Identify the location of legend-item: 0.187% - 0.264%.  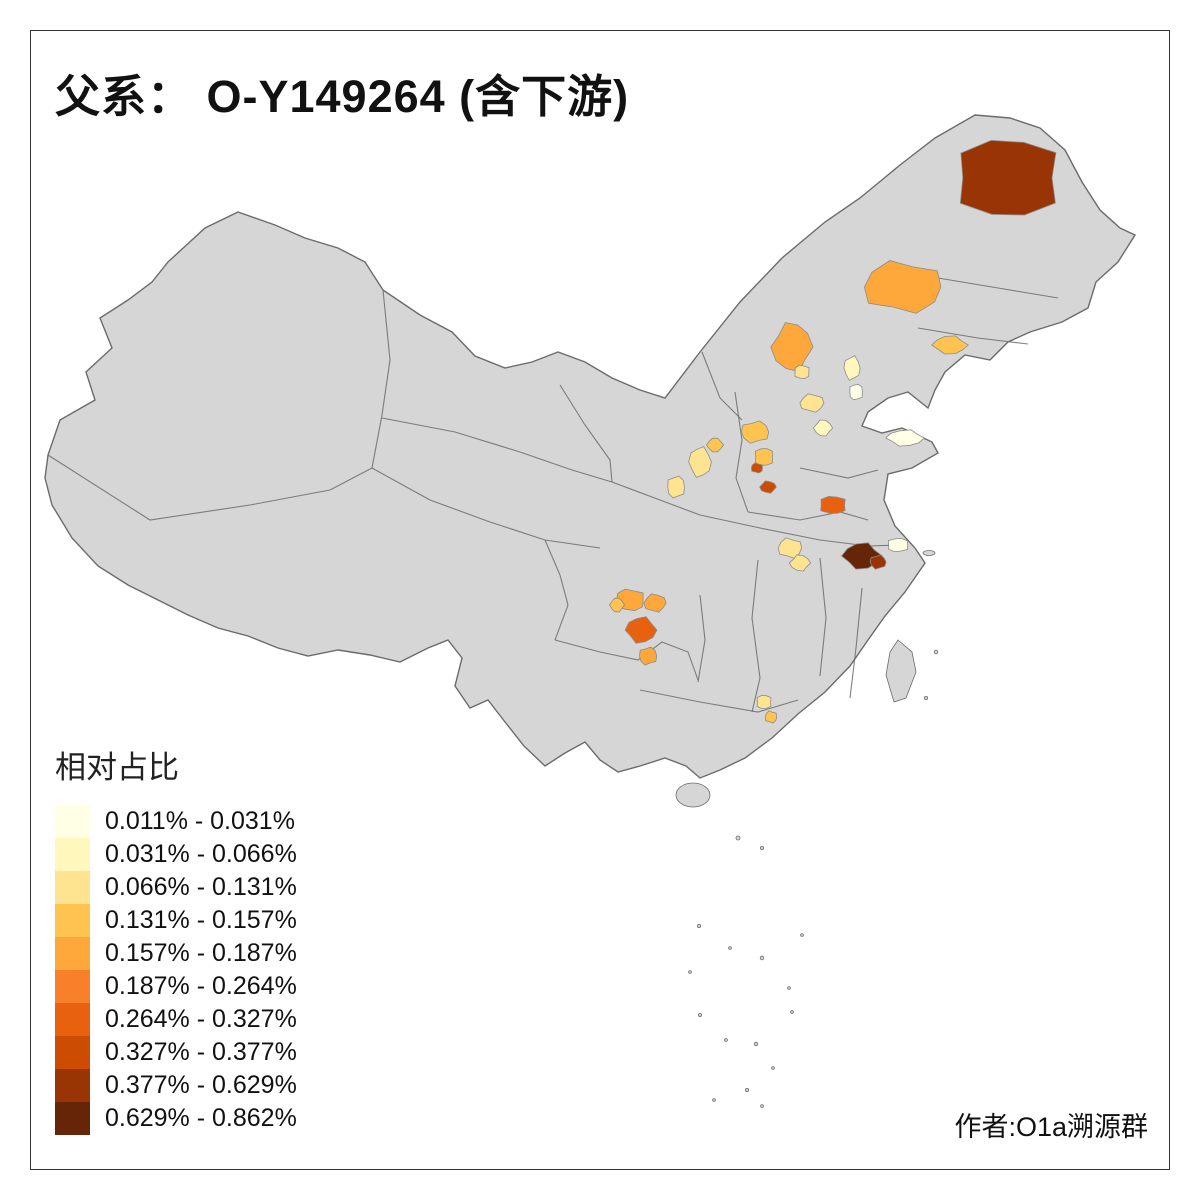
(176, 986).